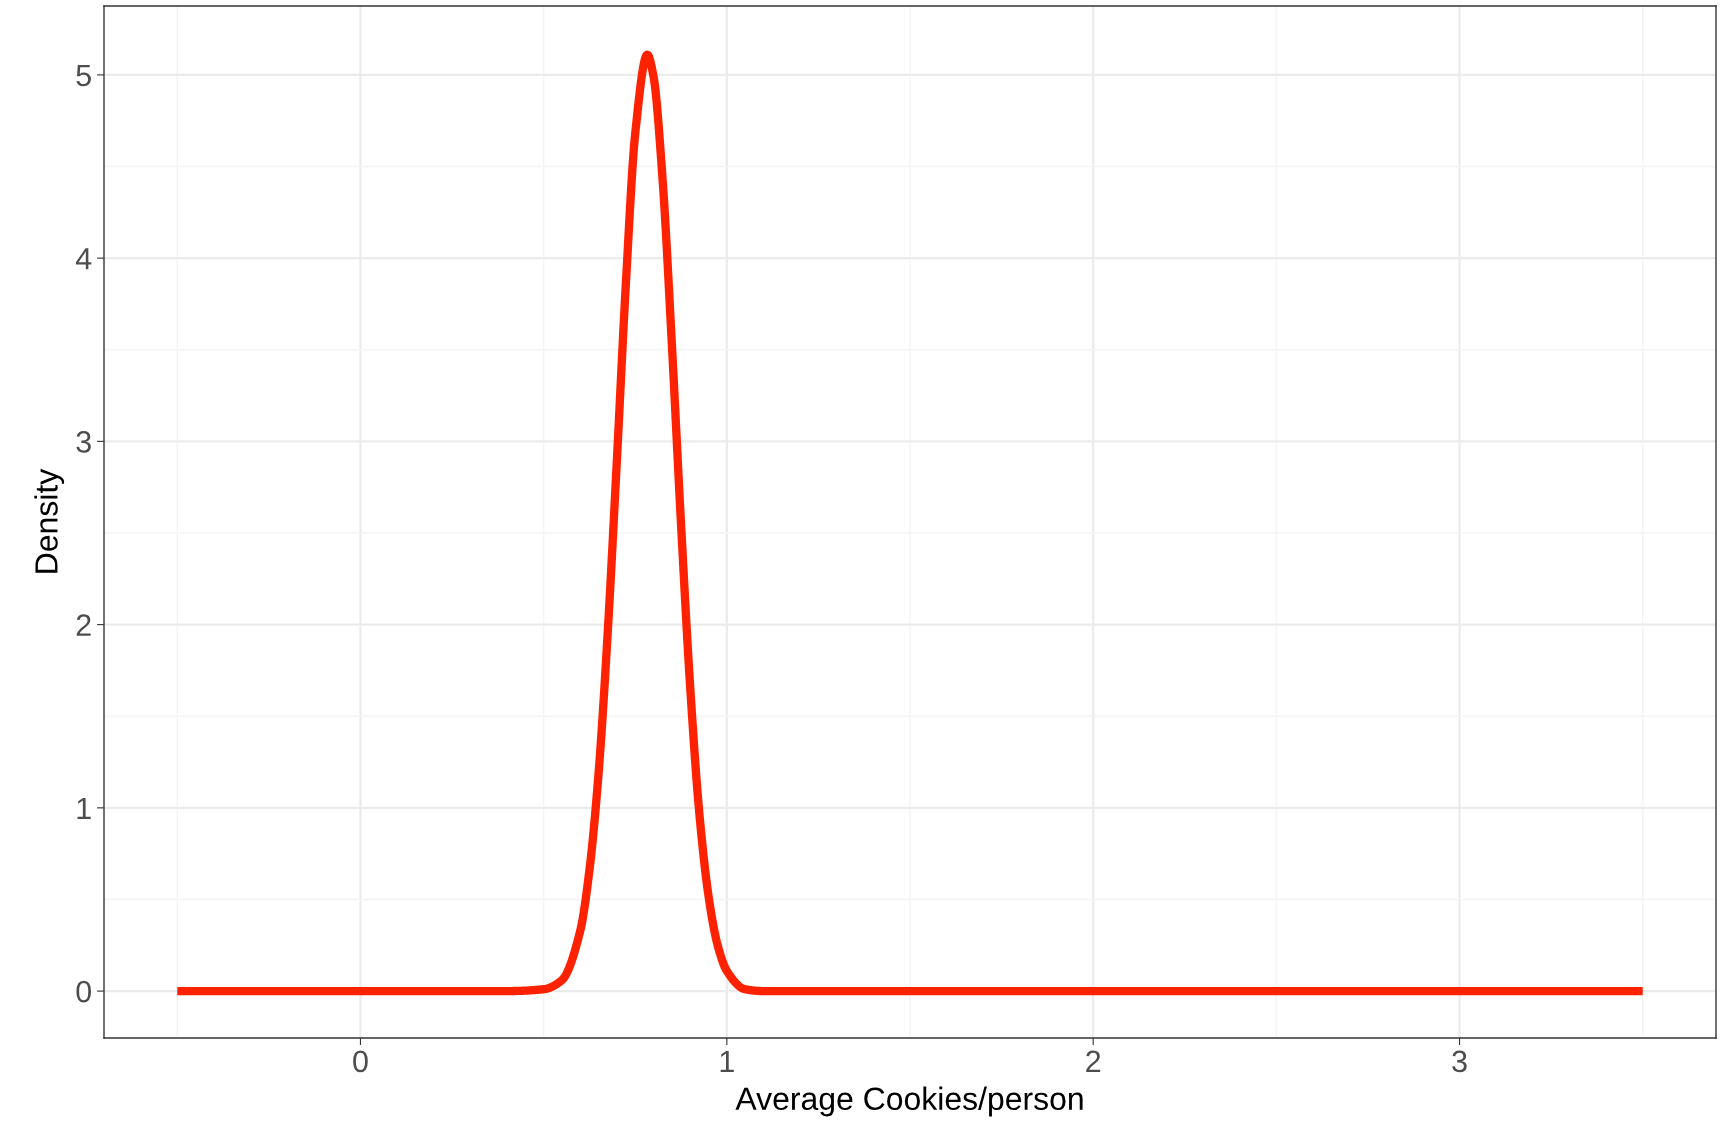 The height and width of the screenshot is (1146, 1723). Describe the element at coordinates (83, 75) in the screenshot. I see `y-tick-label: 5` at that location.